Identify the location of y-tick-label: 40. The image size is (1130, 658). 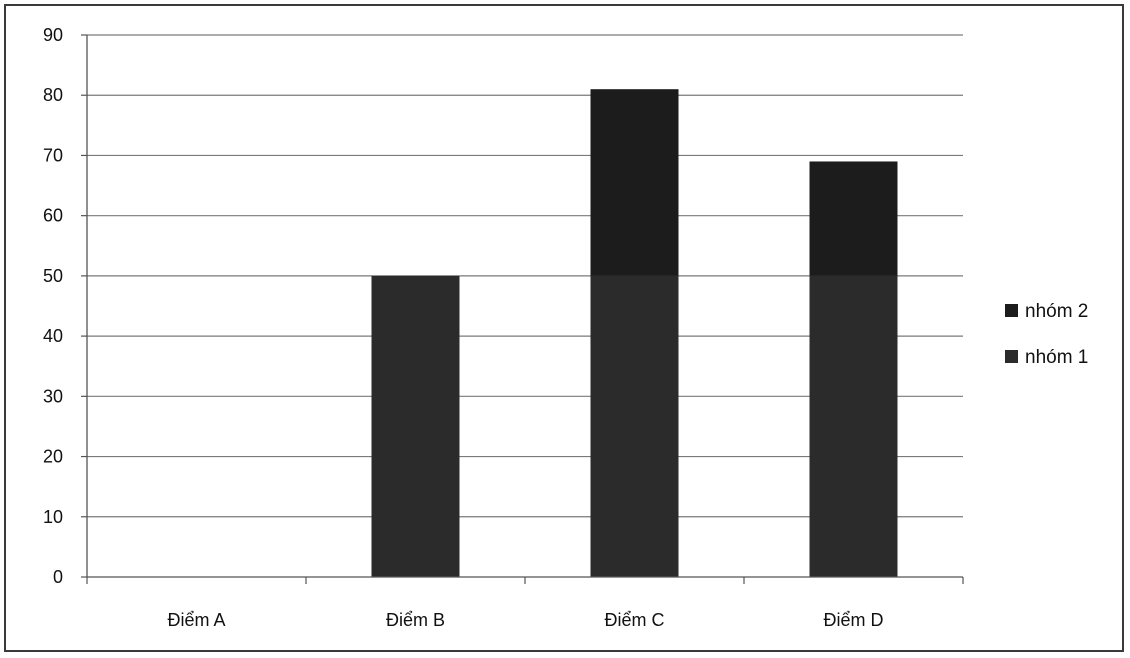
(53, 336).